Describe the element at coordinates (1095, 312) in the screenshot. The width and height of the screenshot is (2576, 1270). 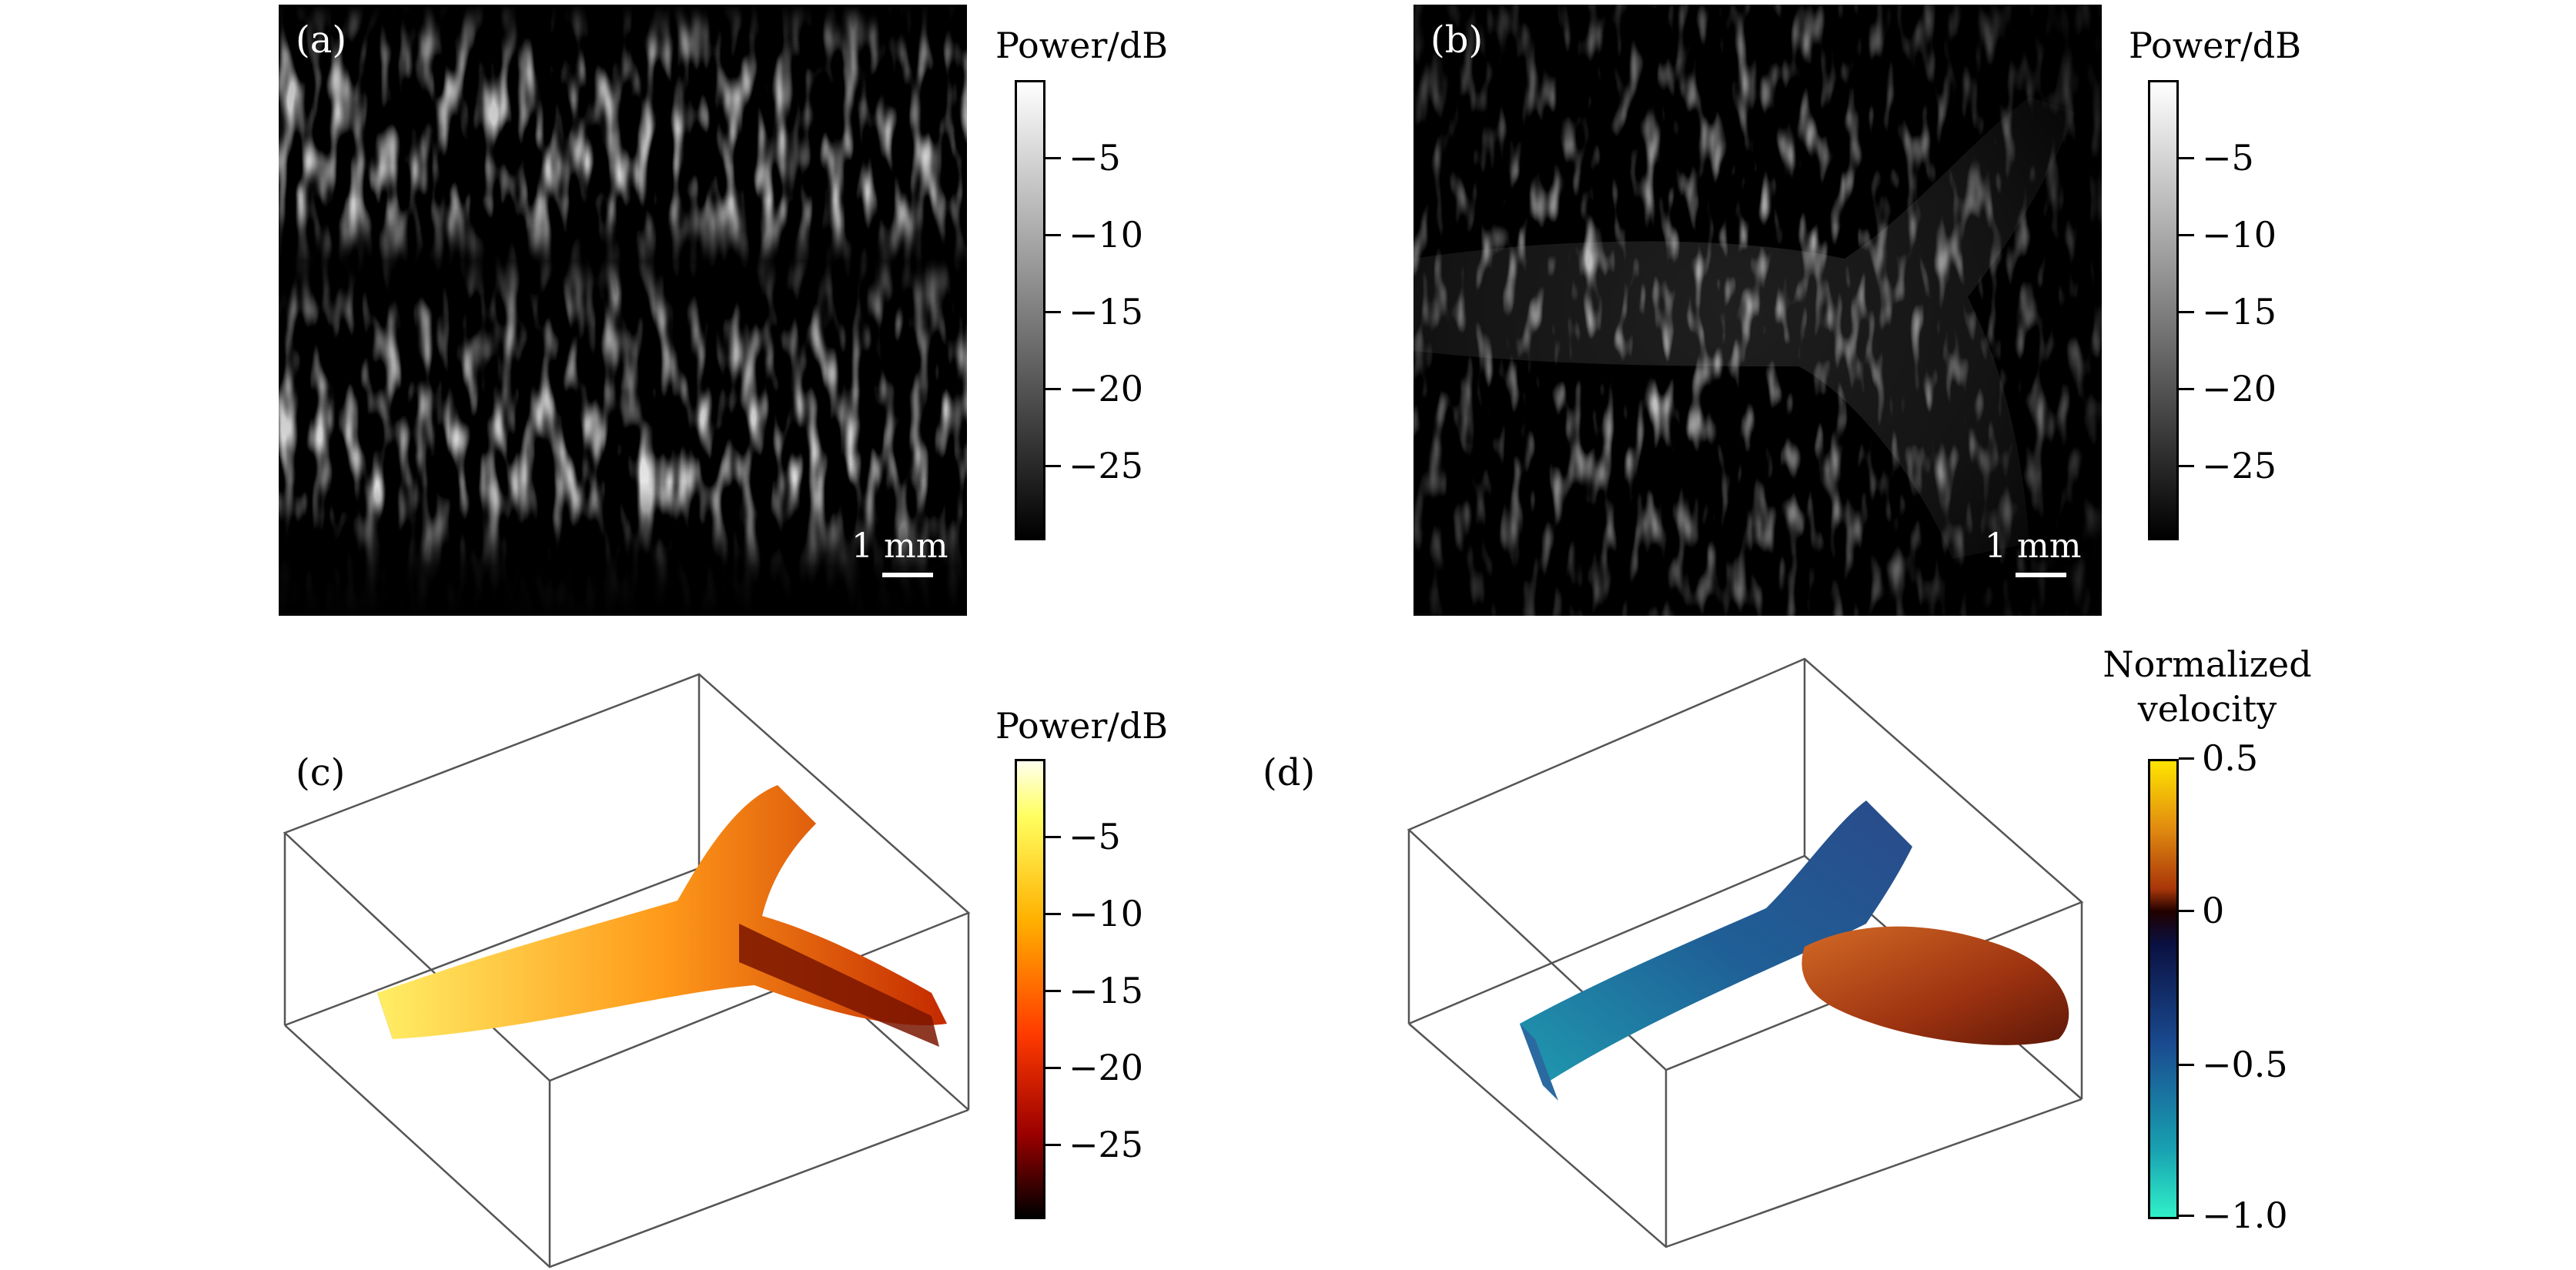
I see `colorbar-a-tick: −15` at that location.